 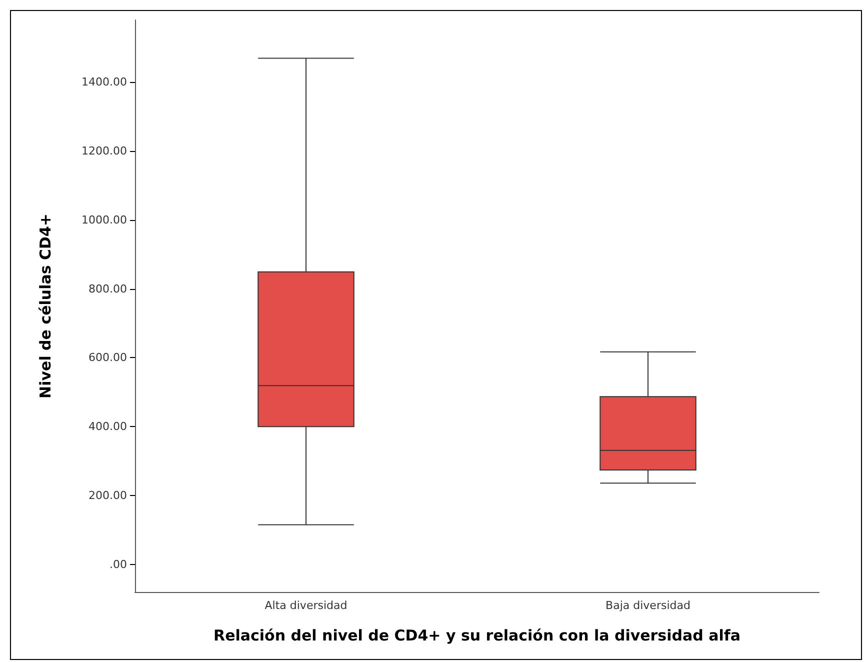 What do you see at coordinates (477, 635) in the screenshot?
I see `x-axis-title: Relación del nivel de CD4+ y su relación con la diversidad alfa` at bounding box center [477, 635].